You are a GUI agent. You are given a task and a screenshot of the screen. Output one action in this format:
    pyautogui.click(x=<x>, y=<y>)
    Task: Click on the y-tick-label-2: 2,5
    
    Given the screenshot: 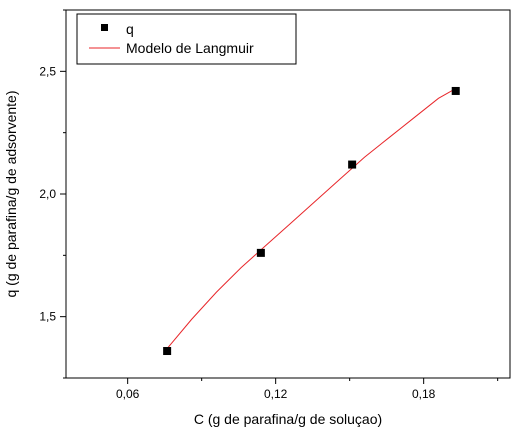 What is the action you would take?
    pyautogui.click(x=47, y=71)
    